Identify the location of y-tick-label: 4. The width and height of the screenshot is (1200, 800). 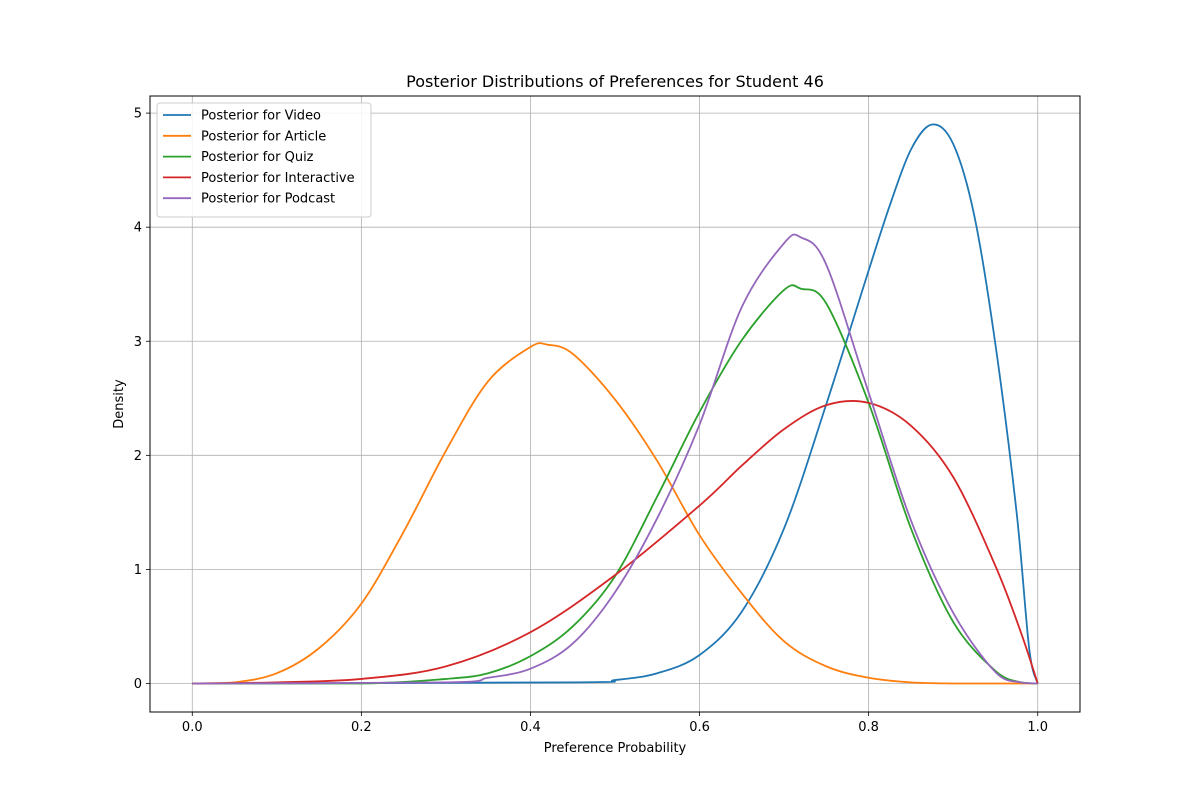
(138, 228).